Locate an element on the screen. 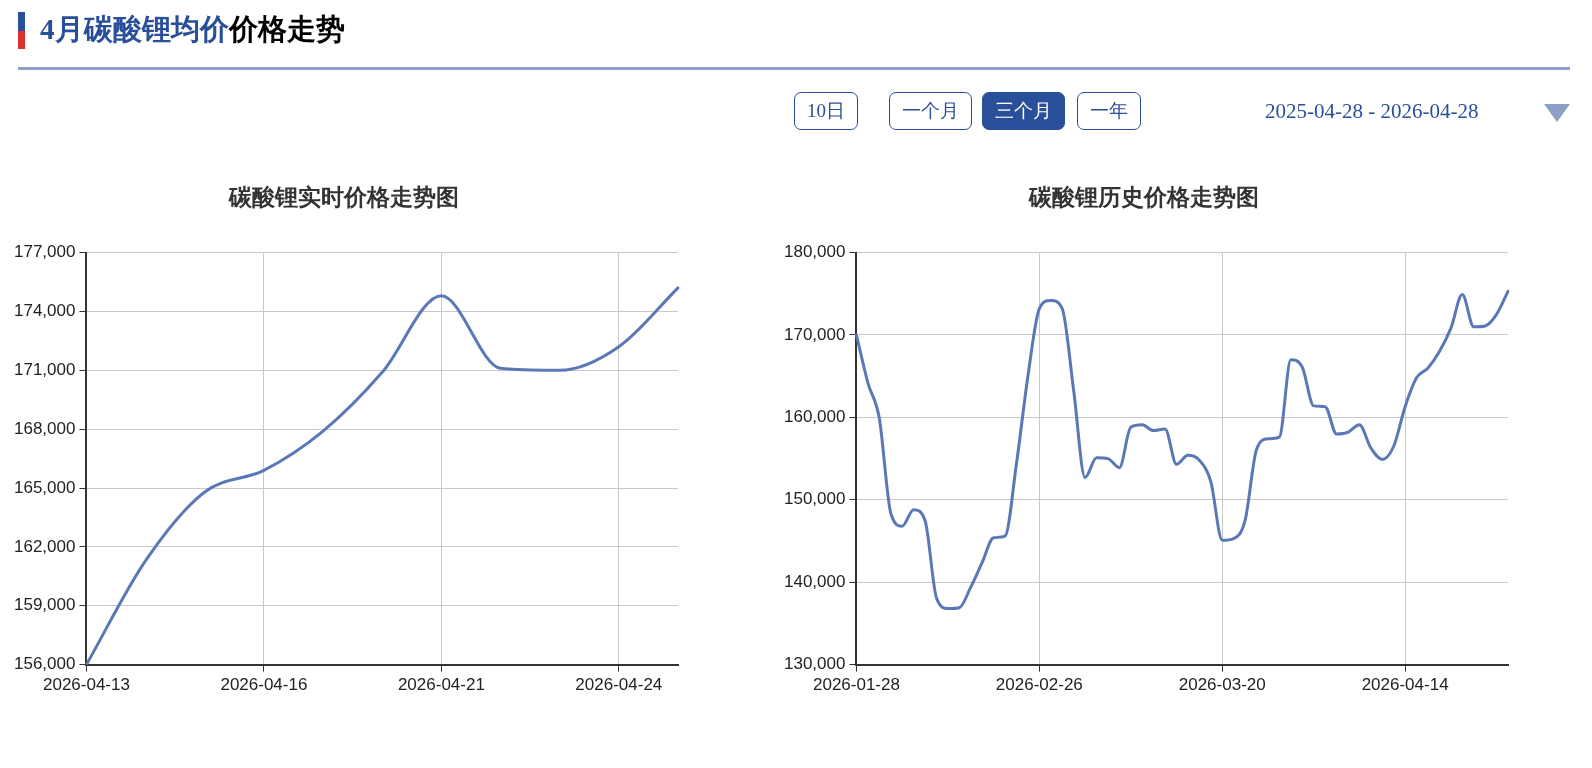 This screenshot has height=768, width=1592. chart-title: 碳酸锂历史价格走势图 is located at coordinates (1143, 197).